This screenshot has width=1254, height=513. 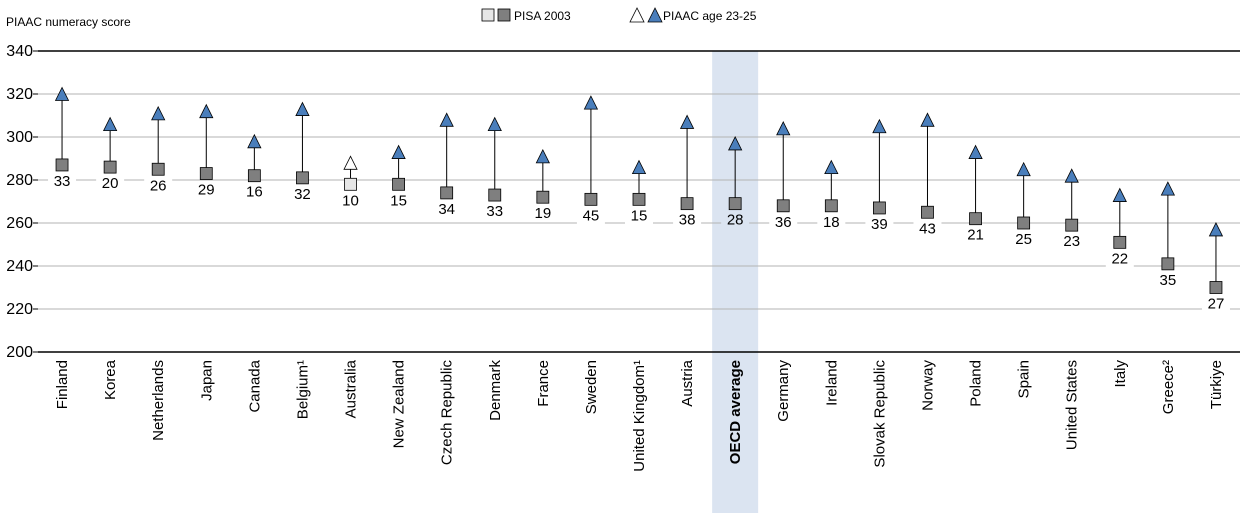 What do you see at coordinates (62, 165) in the screenshot?
I see `pisa-marker-finland` at bounding box center [62, 165].